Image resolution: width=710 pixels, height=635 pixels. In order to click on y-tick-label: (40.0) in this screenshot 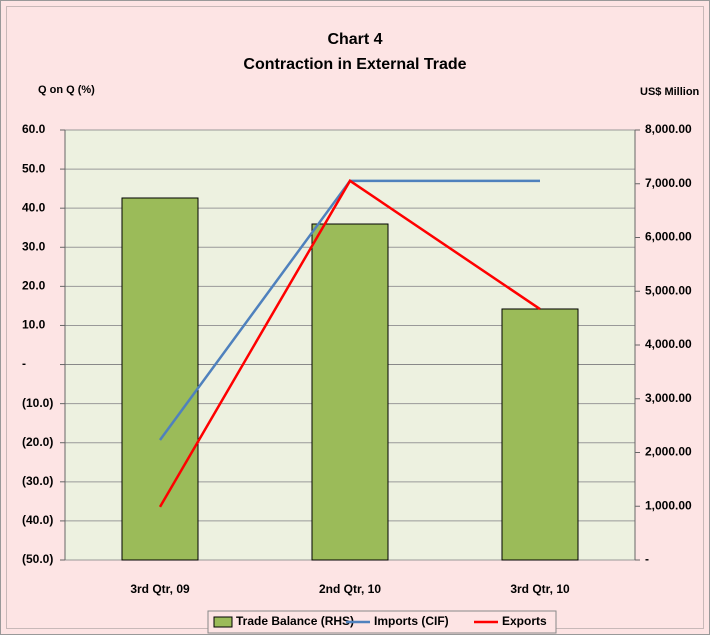, I will do `click(37, 520)`.